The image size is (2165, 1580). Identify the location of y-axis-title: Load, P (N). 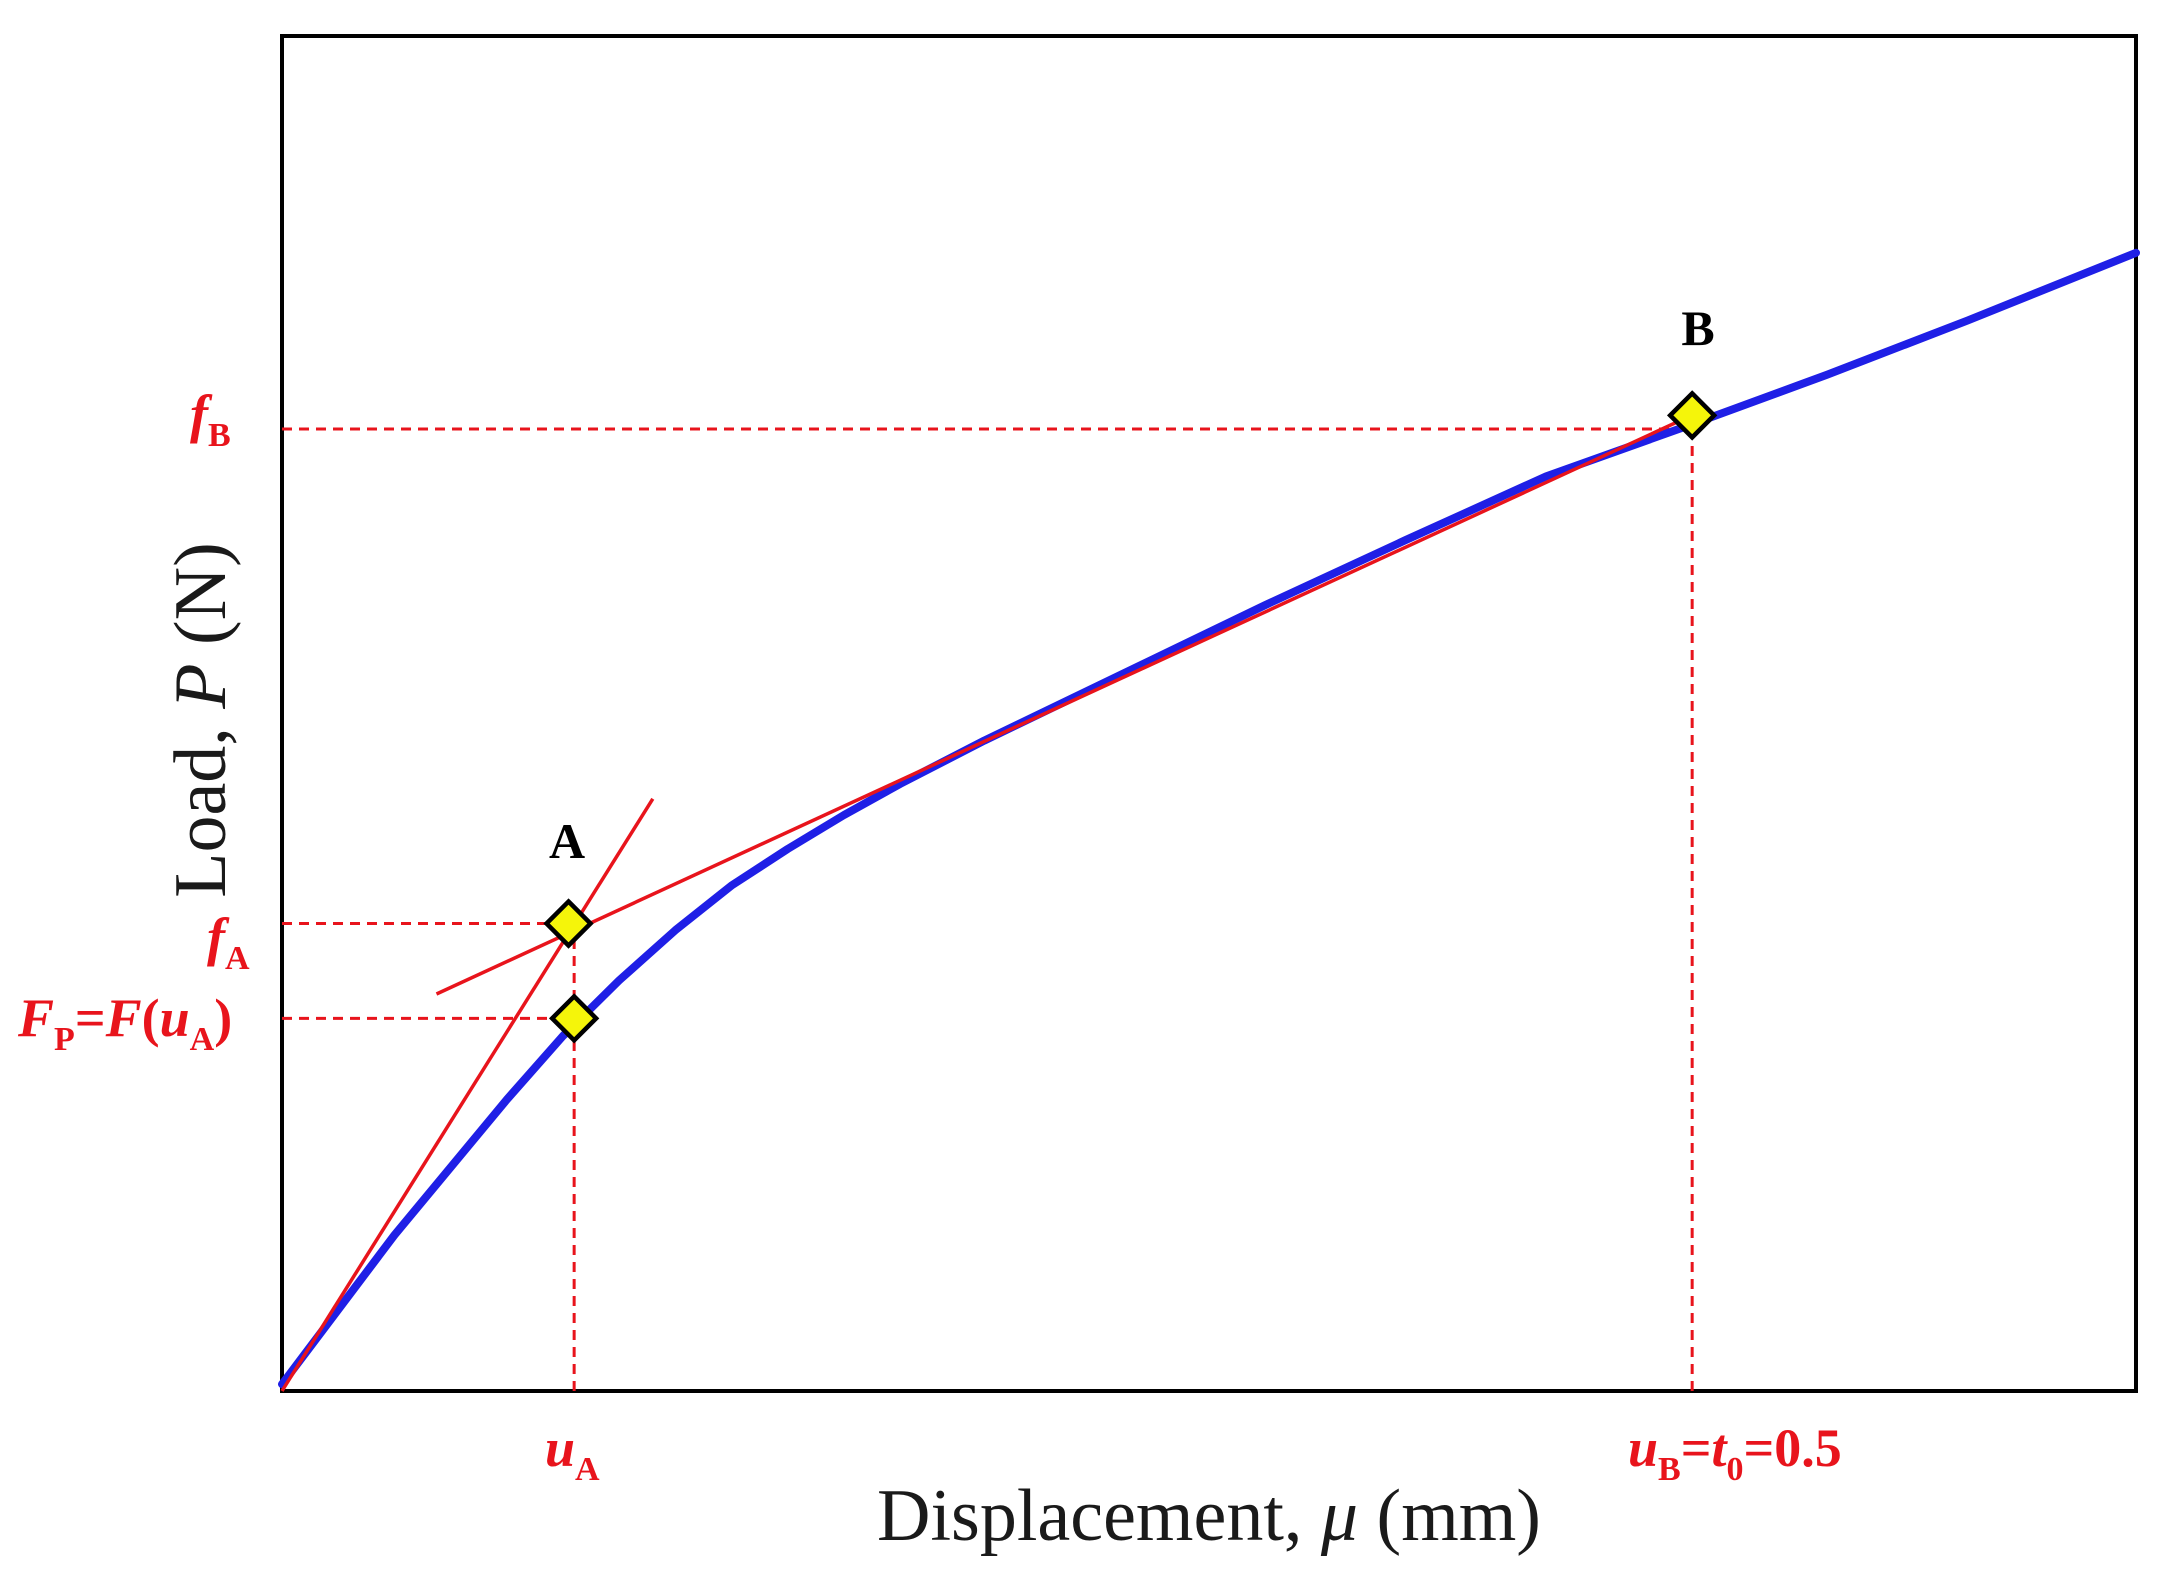
(201, 719).